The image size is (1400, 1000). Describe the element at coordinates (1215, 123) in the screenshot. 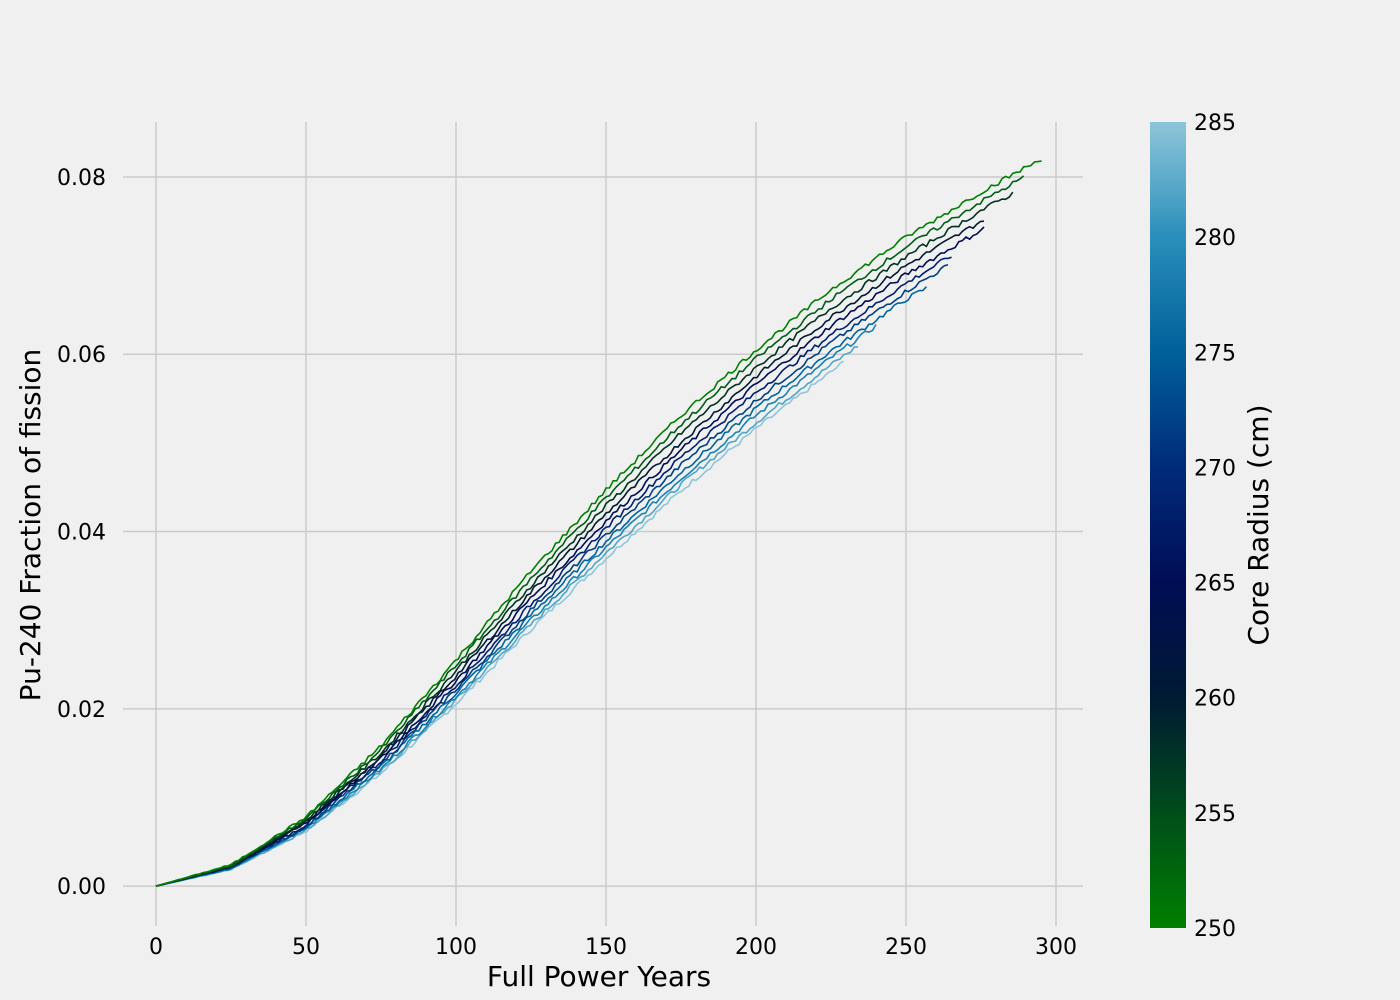

I see `colorbar-tick-label: 285` at that location.